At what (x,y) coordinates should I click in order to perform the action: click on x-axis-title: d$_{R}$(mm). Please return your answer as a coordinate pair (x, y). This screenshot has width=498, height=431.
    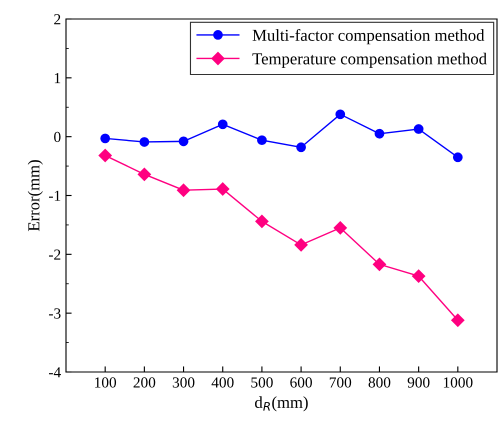
    Looking at the image, I should click on (281, 404).